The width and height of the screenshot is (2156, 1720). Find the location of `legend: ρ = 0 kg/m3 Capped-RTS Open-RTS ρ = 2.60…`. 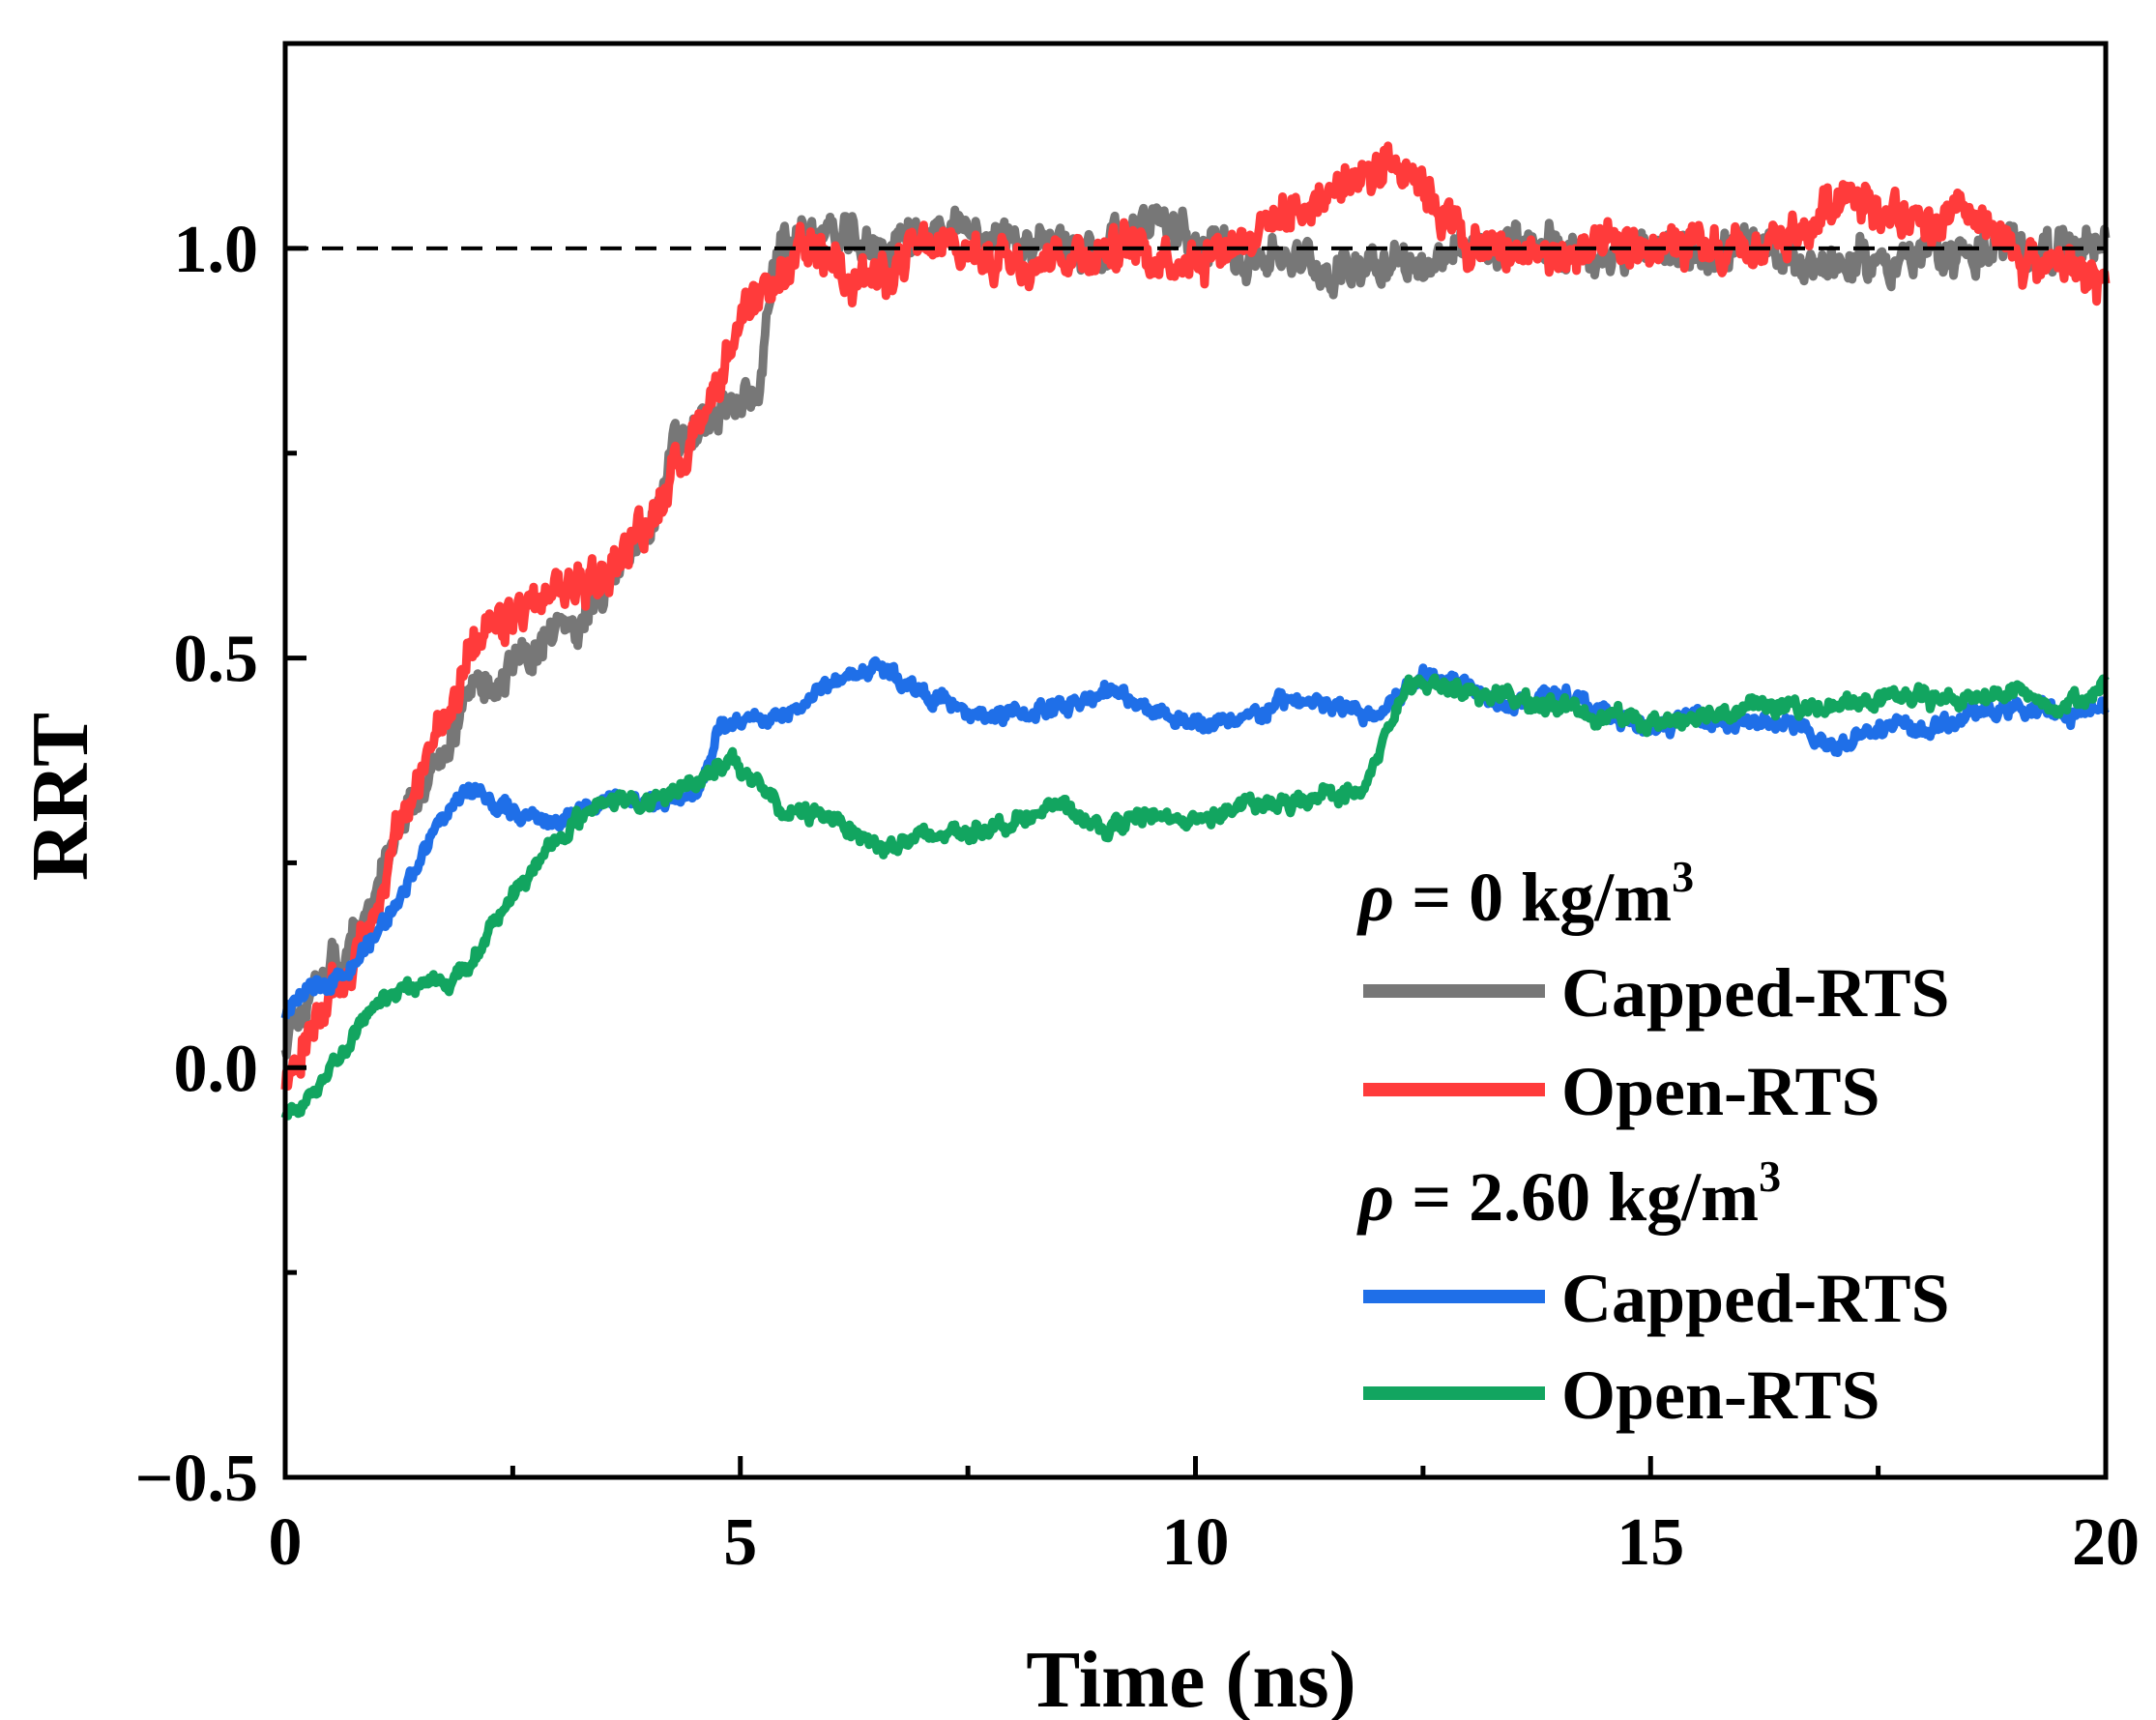

legend: ρ = 0 kg/m3 Capped-RTS Open-RTS ρ = 2.60… is located at coordinates (1653, 1143).